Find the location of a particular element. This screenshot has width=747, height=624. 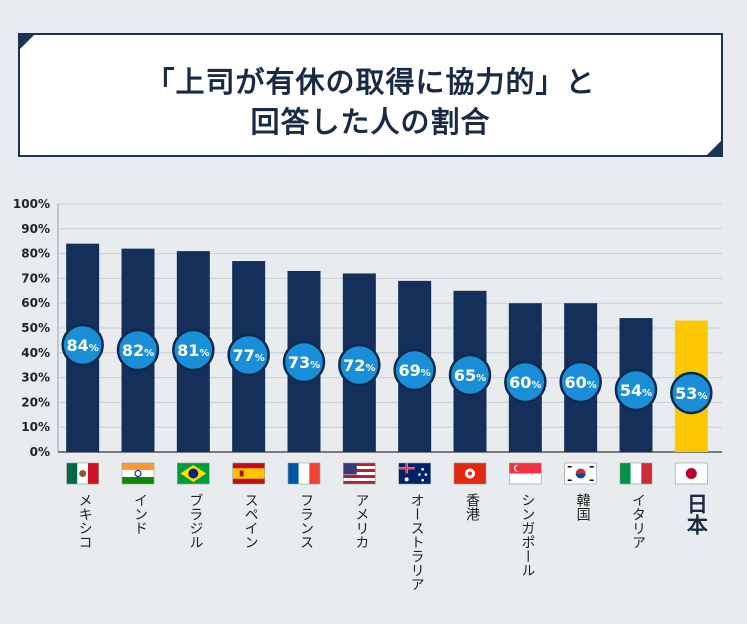

data-label: 72% is located at coordinates (359, 365).